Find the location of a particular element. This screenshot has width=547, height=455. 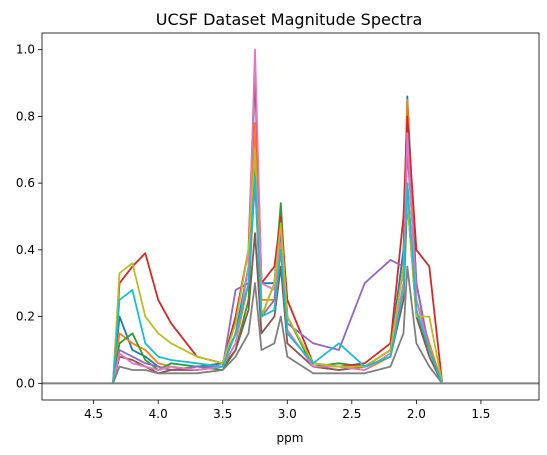

y-tick-label: 0.0 is located at coordinates (25, 383).